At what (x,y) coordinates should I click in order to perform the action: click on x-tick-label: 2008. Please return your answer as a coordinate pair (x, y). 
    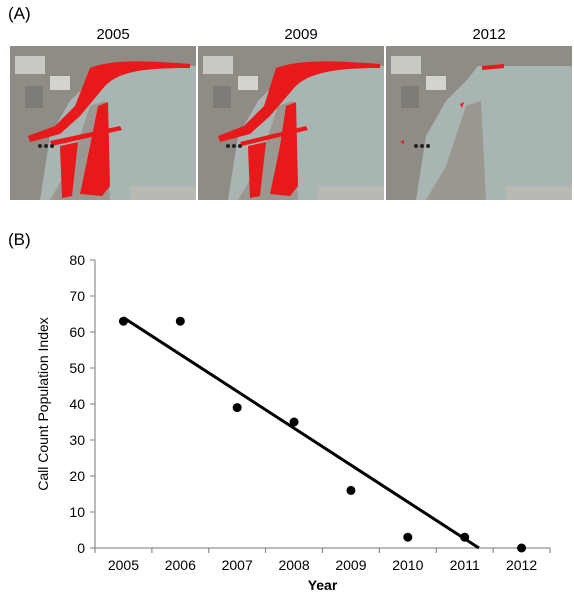
    Looking at the image, I should click on (293, 565).